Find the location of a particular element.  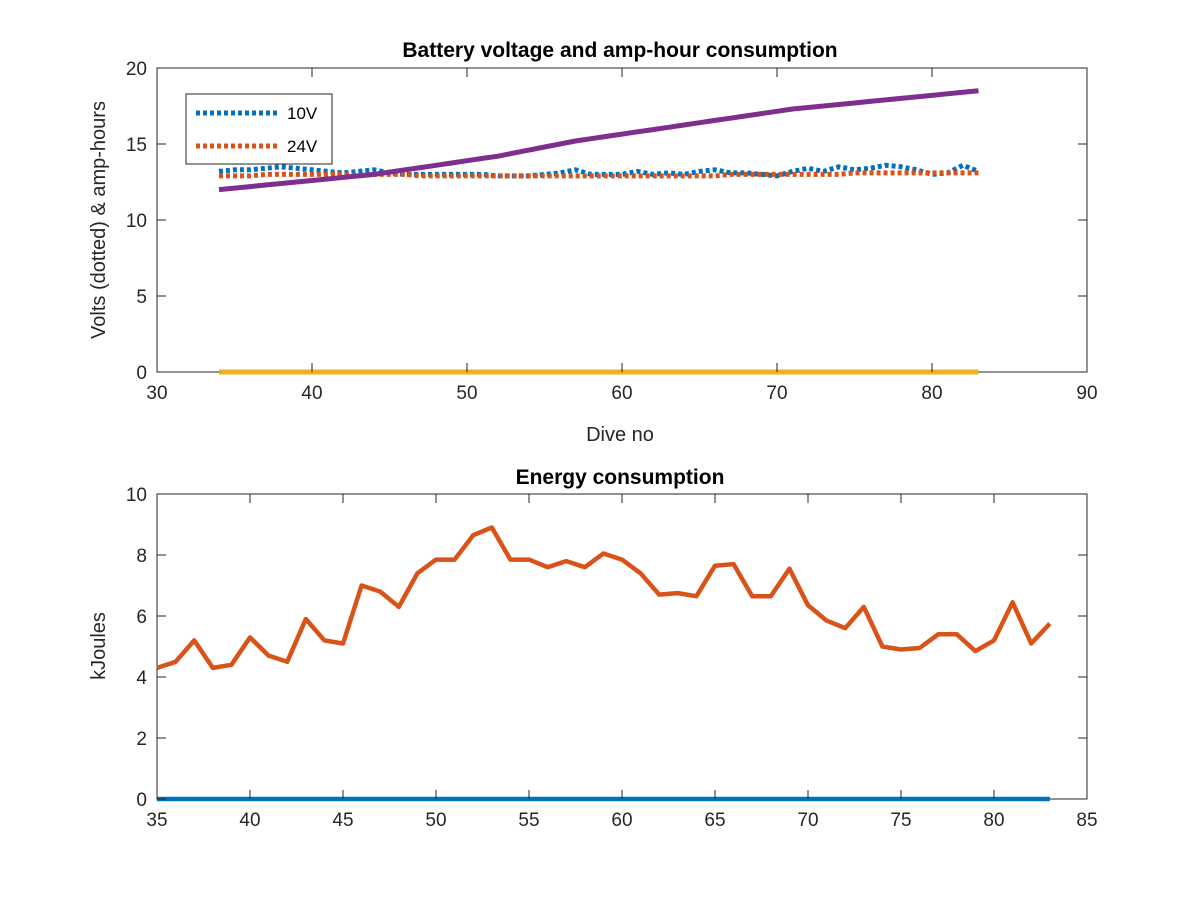

legend-box is located at coordinates (259, 129).